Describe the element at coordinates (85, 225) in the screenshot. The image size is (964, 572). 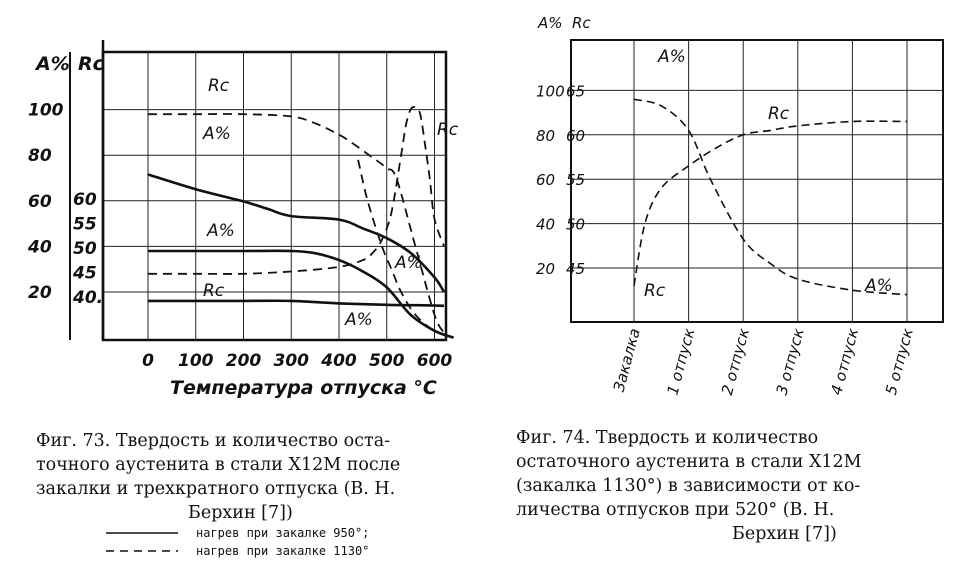
I see `fig73-tick-rc-3: 55` at that location.